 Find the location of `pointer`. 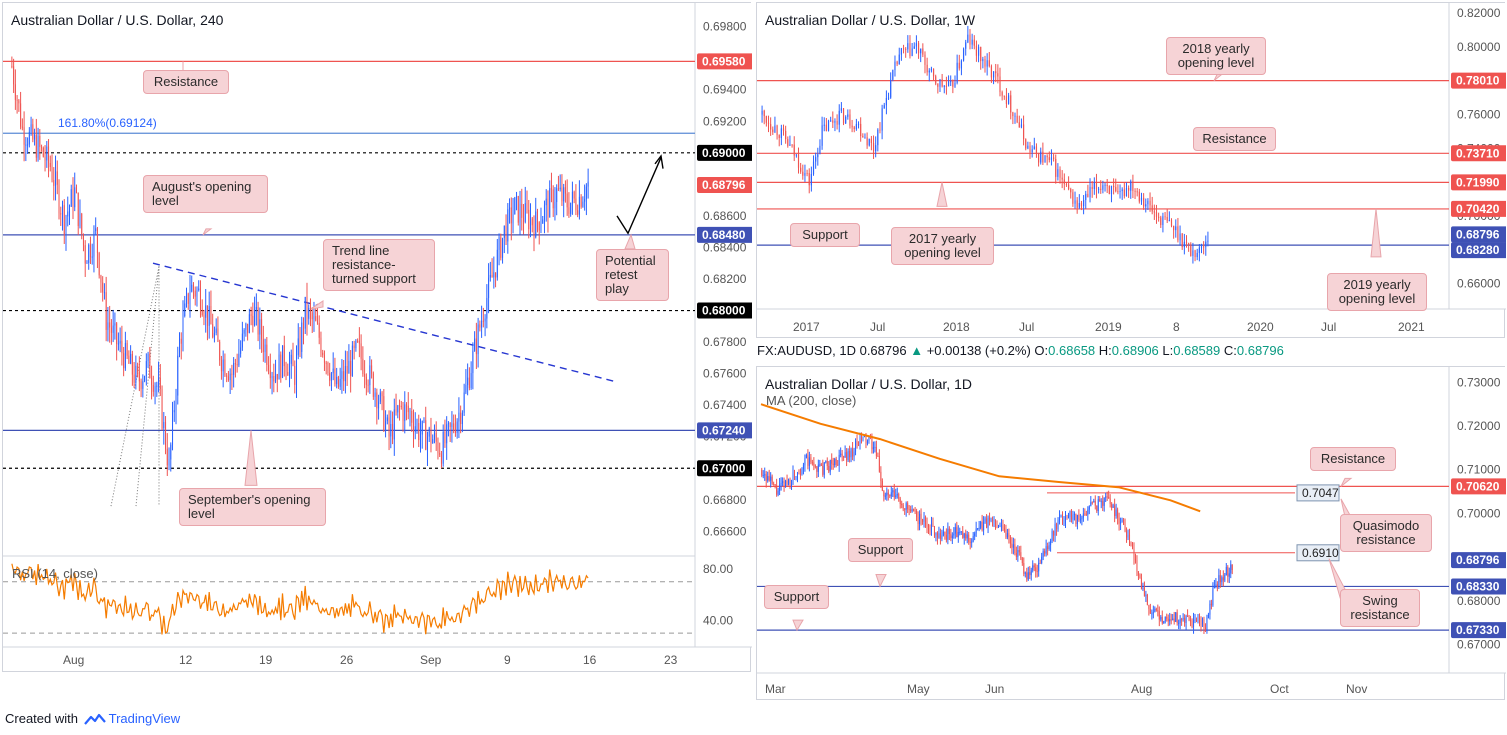

pointer is located at coordinates (881, 580).